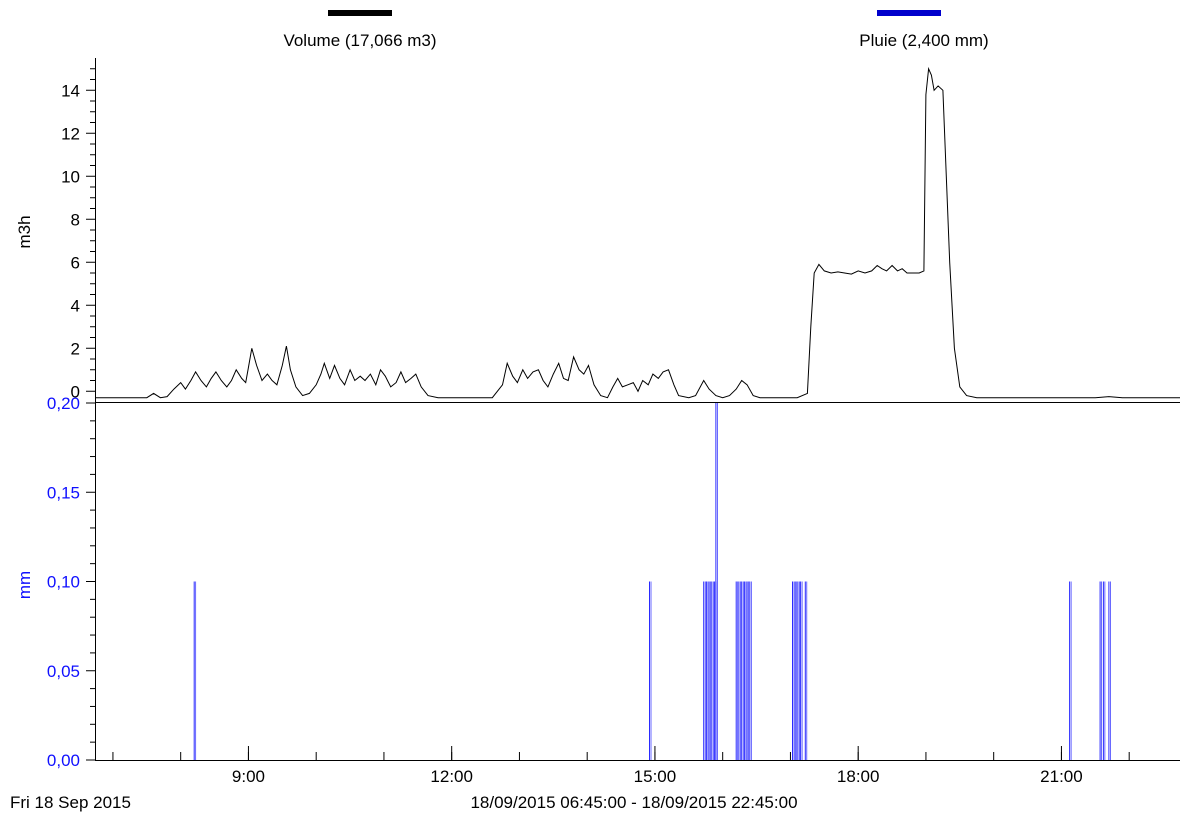 This screenshot has width=1180, height=815. What do you see at coordinates (63, 671) in the screenshot?
I see `rain-y-tick-label: 0,05` at bounding box center [63, 671].